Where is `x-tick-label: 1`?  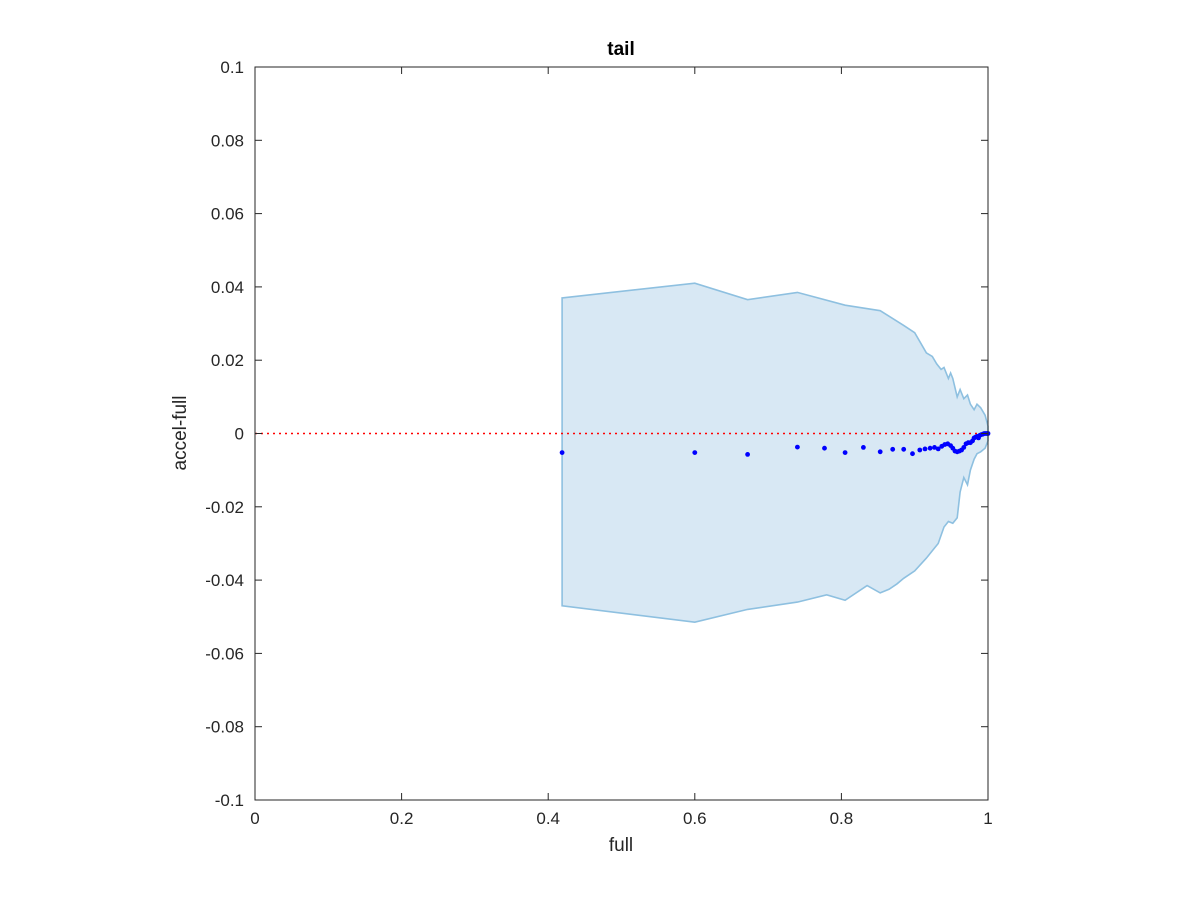 x-tick-label: 1 is located at coordinates (987, 818).